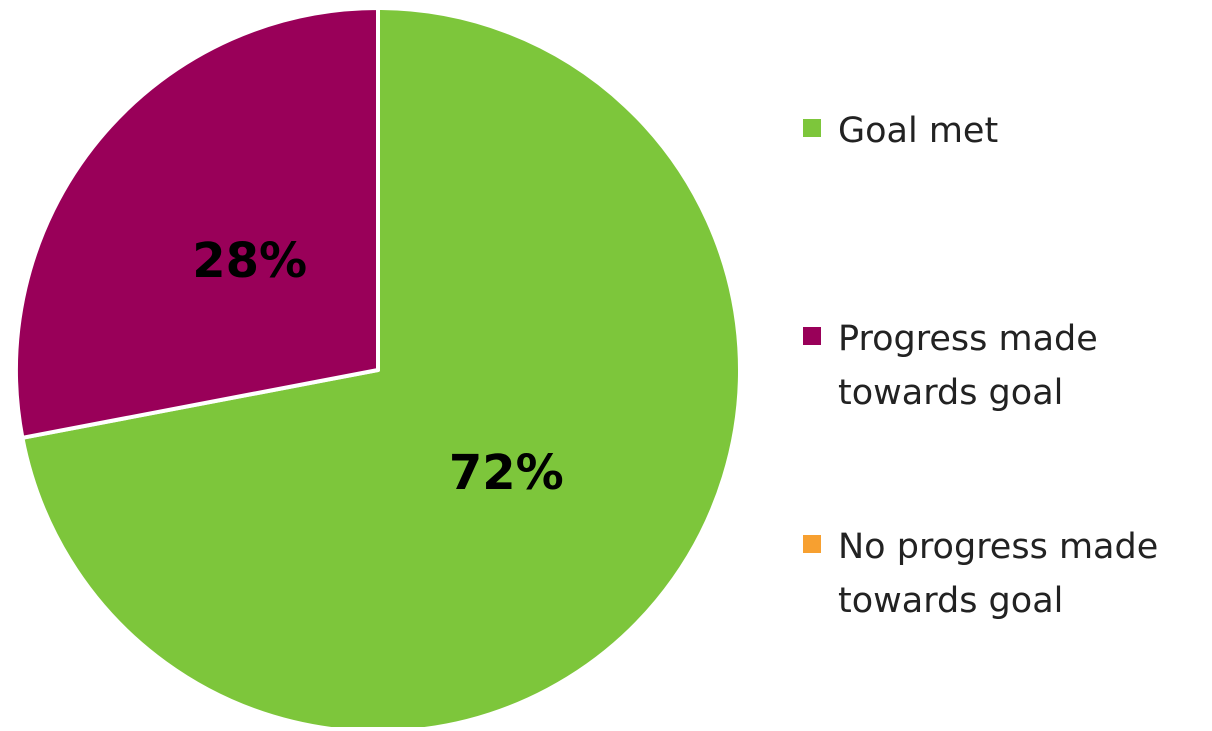 The height and width of the screenshot is (731, 1212). I want to click on legend-swatch-no-progress, so click(812, 544).